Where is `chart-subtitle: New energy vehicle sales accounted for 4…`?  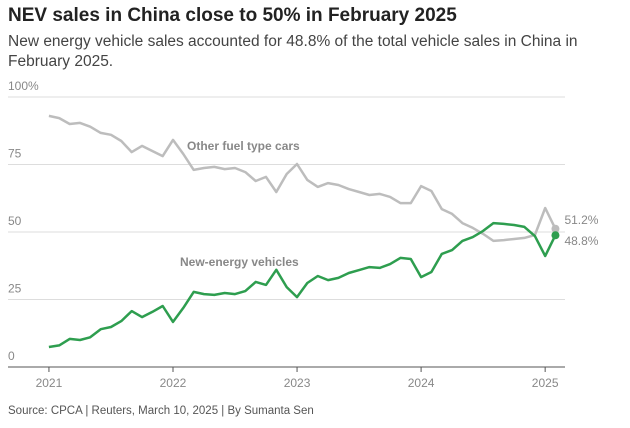
chart-subtitle: New energy vehicle sales accounted for 4… is located at coordinates (293, 51).